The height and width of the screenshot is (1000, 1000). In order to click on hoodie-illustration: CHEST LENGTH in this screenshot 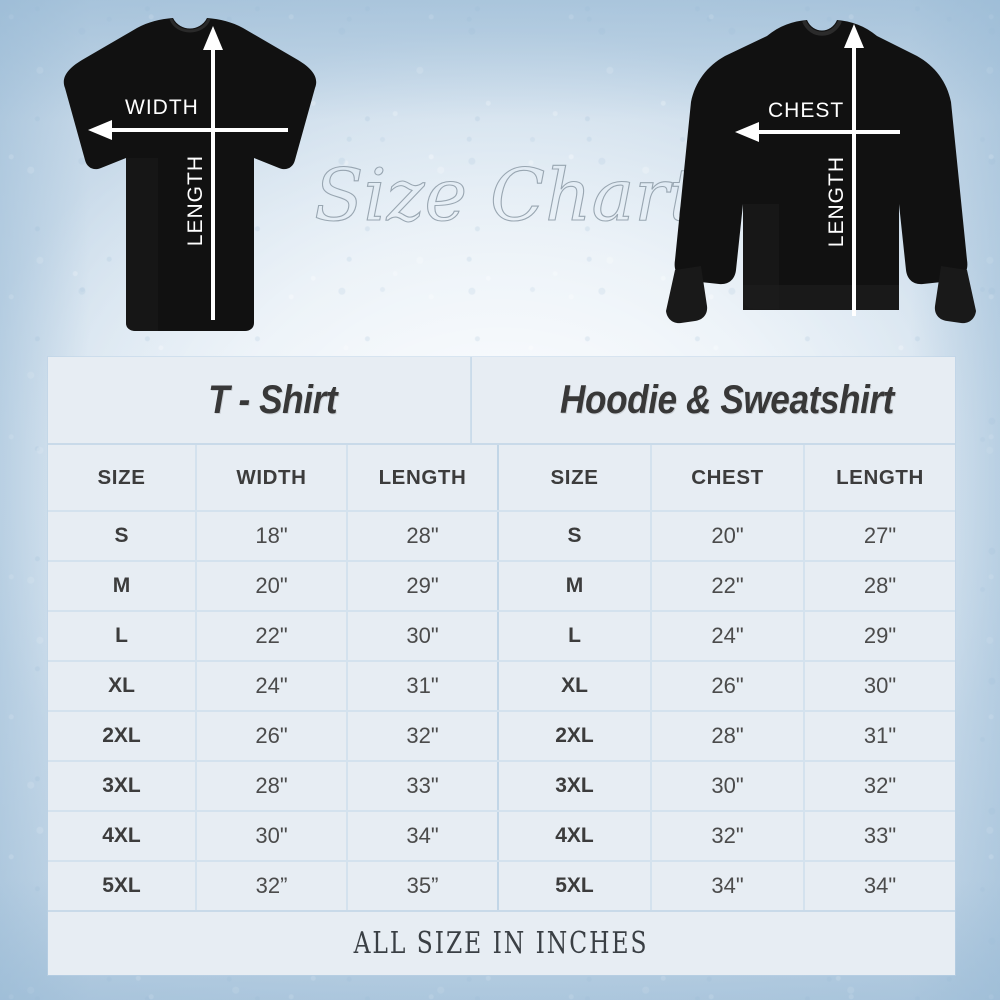, I will do `click(817, 180)`.